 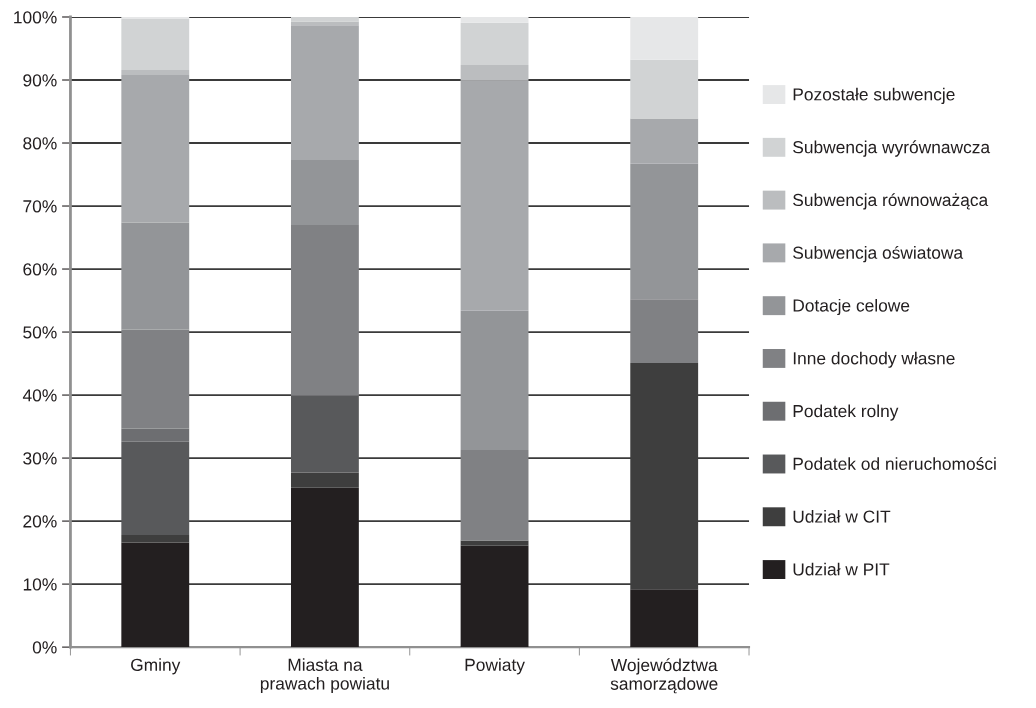 What do you see at coordinates (892, 148) in the screenshot?
I see `legend-label: Subwencja wyrównawcza` at bounding box center [892, 148].